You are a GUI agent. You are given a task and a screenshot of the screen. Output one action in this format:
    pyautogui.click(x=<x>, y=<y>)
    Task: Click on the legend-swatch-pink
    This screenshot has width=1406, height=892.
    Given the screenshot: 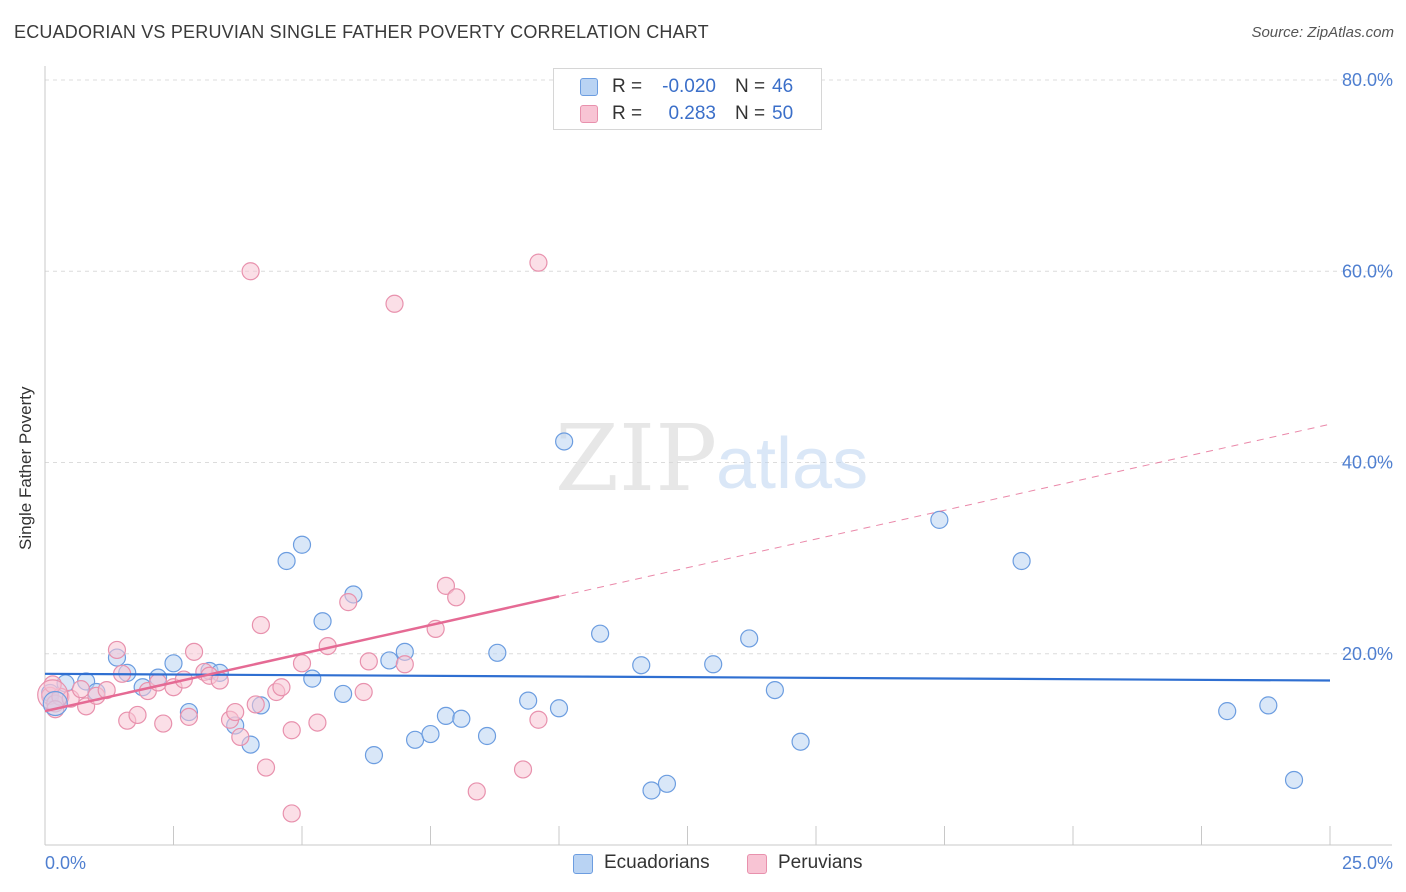 What is the action you would take?
    pyautogui.click(x=589, y=114)
    